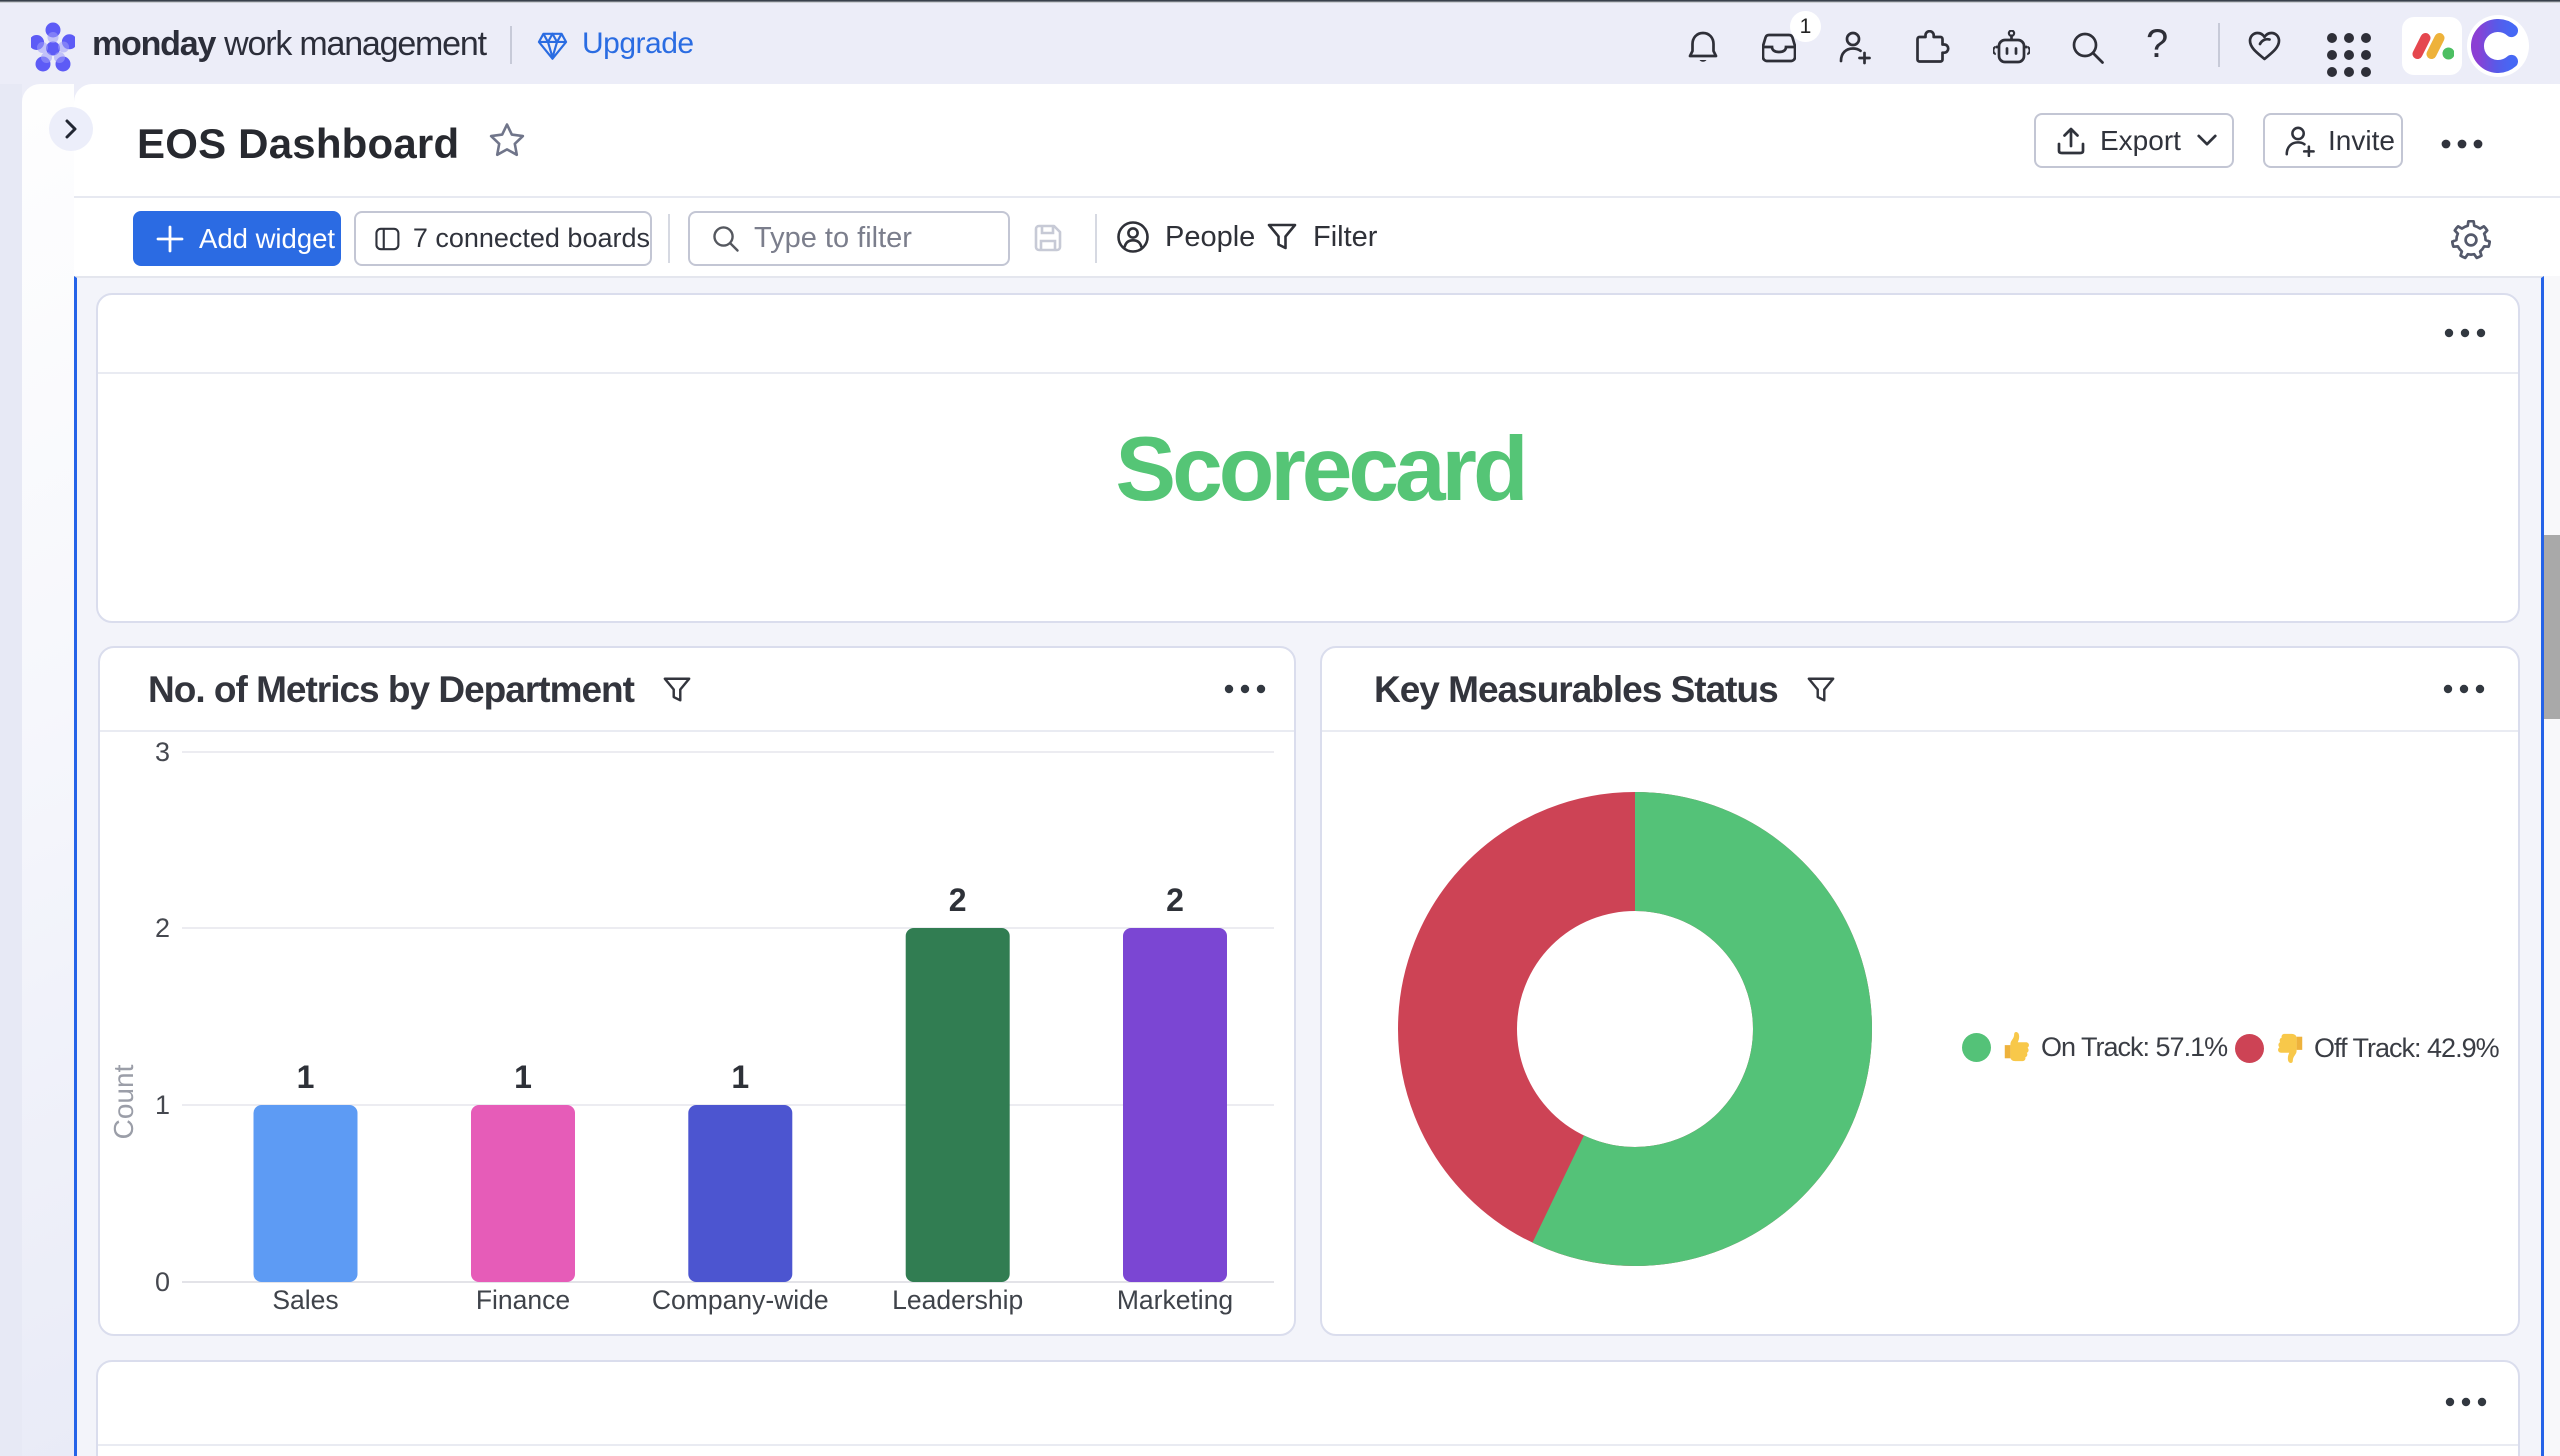 This screenshot has width=2560, height=1456. Describe the element at coordinates (957, 1300) in the screenshot. I see `svg-text: Leadership` at that location.